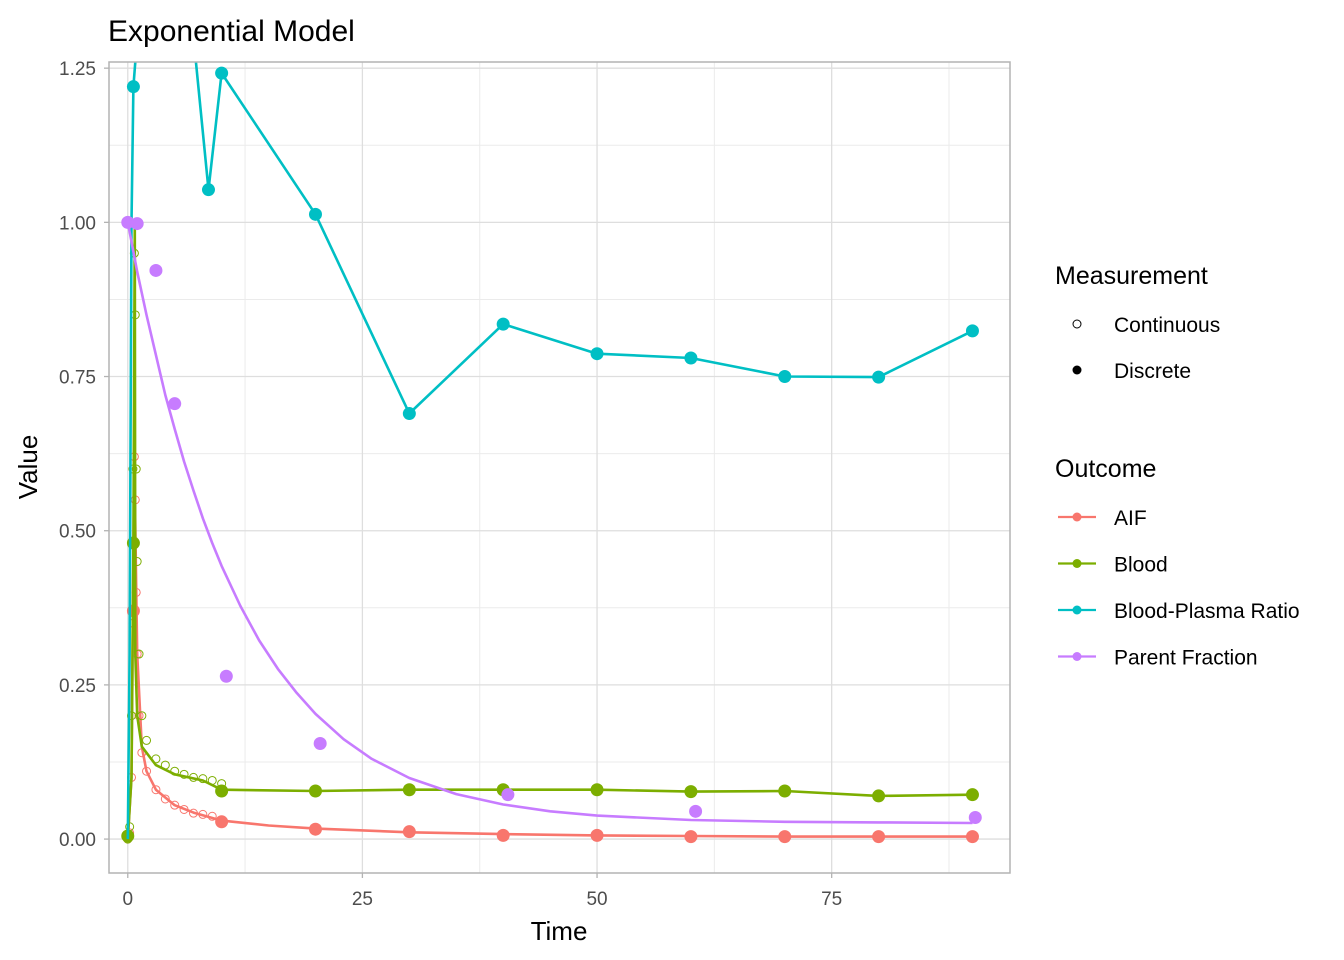 This screenshot has width=1344, height=960. Describe the element at coordinates (1077, 517) in the screenshot. I see `legend-key-dot-aif` at that location.